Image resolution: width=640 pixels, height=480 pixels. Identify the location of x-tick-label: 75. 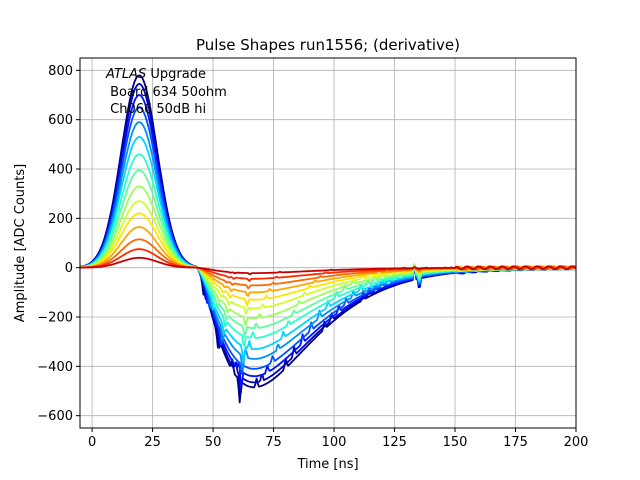
(273, 442).